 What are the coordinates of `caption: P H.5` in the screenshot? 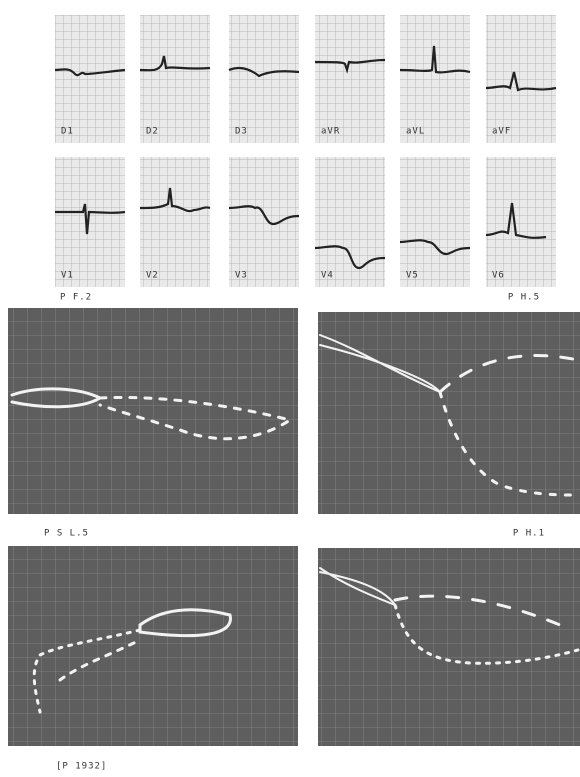 It's located at (524, 298).